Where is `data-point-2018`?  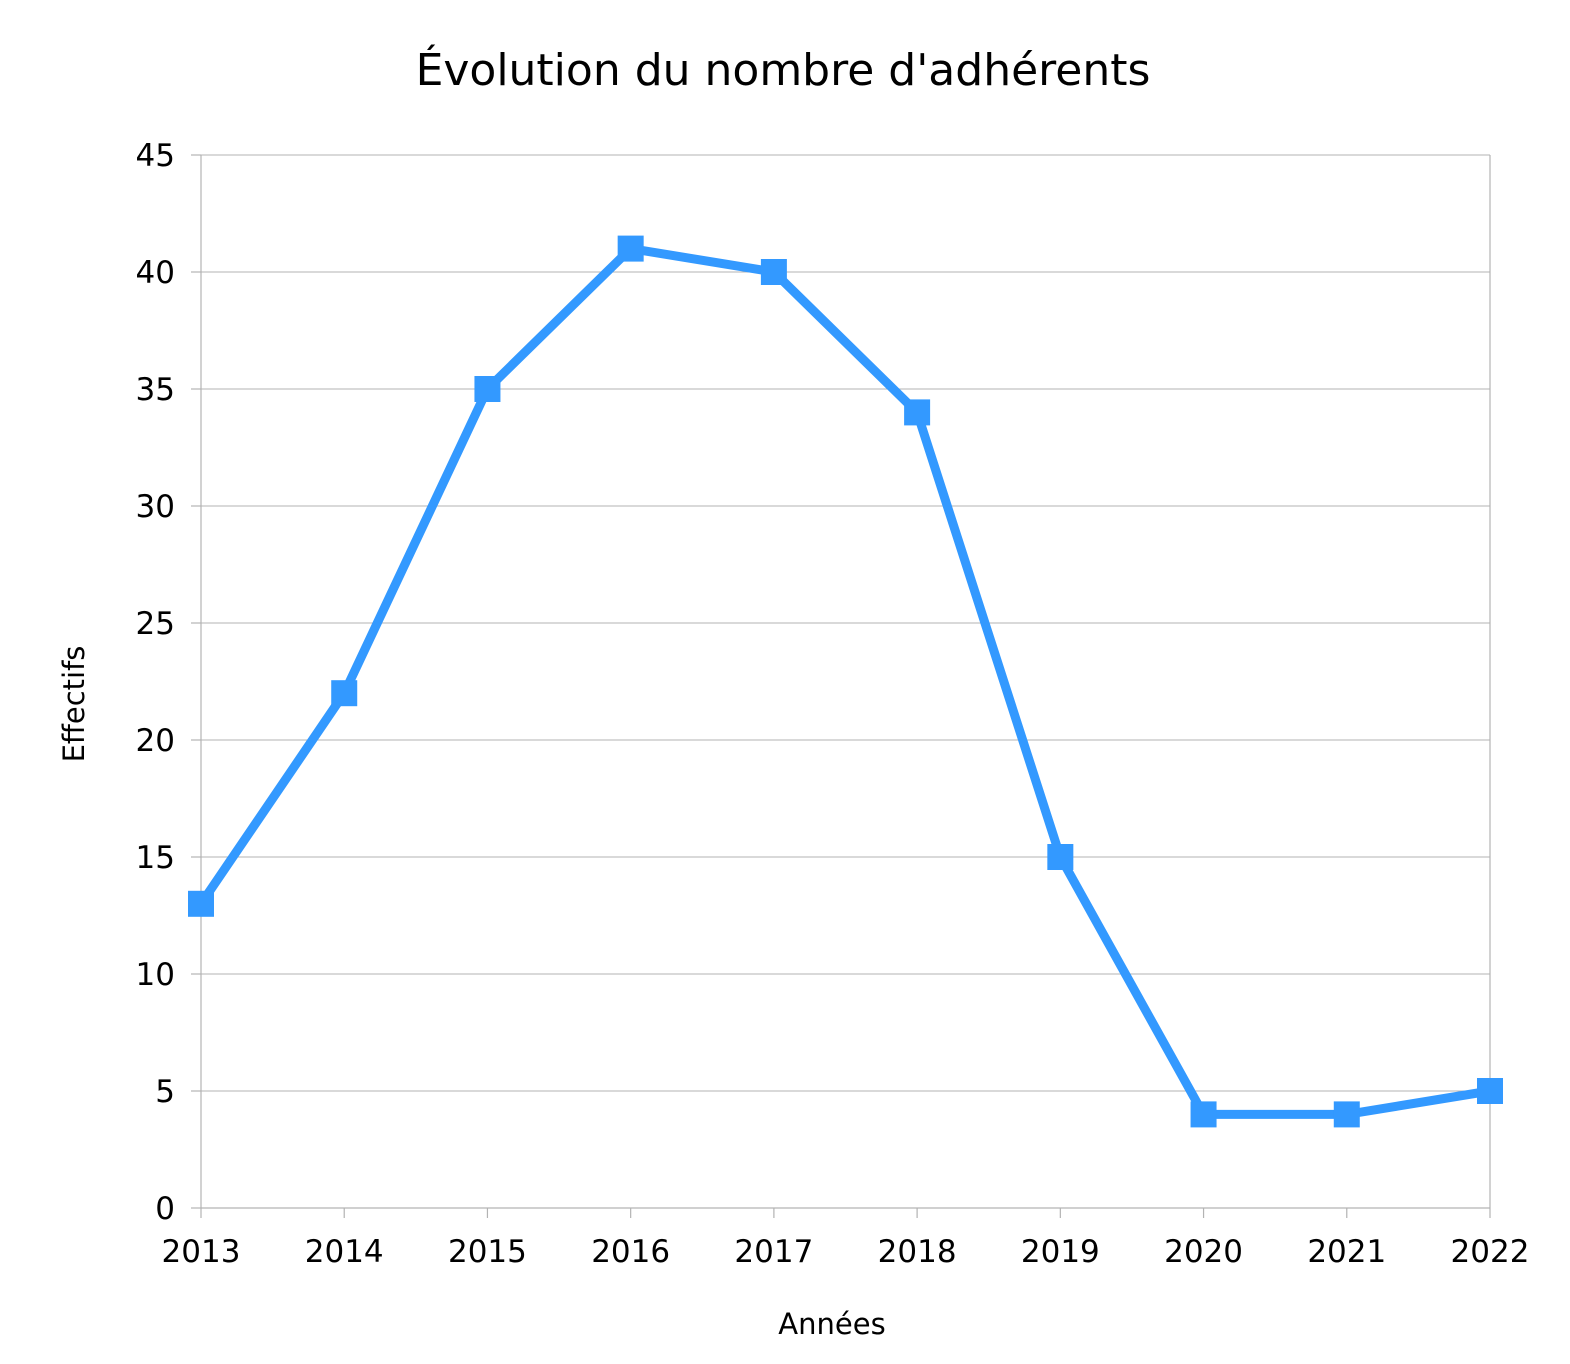 data-point-2018 is located at coordinates (917, 412).